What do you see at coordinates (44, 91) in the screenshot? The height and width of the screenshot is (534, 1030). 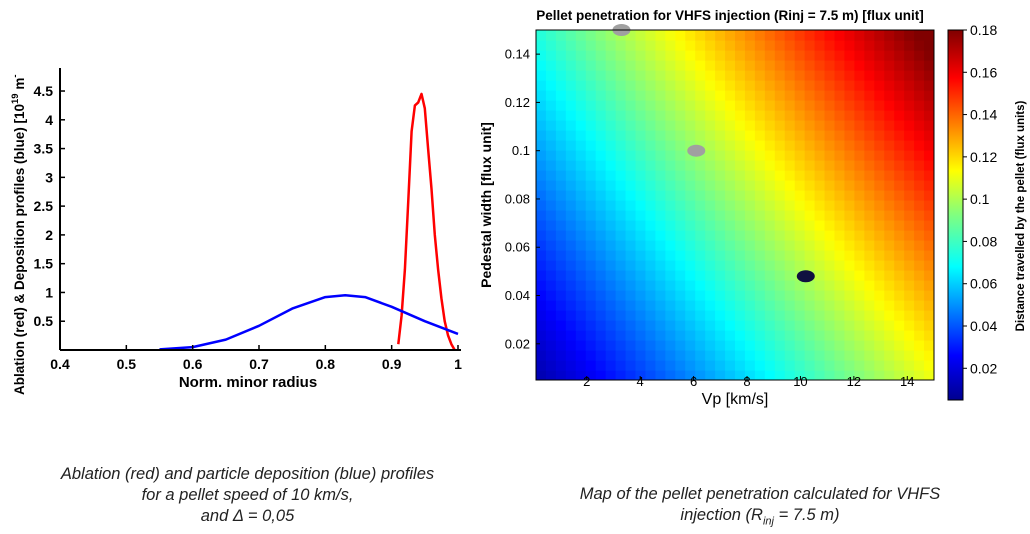 I see `profile-y-tick-label: 4.5` at bounding box center [44, 91].